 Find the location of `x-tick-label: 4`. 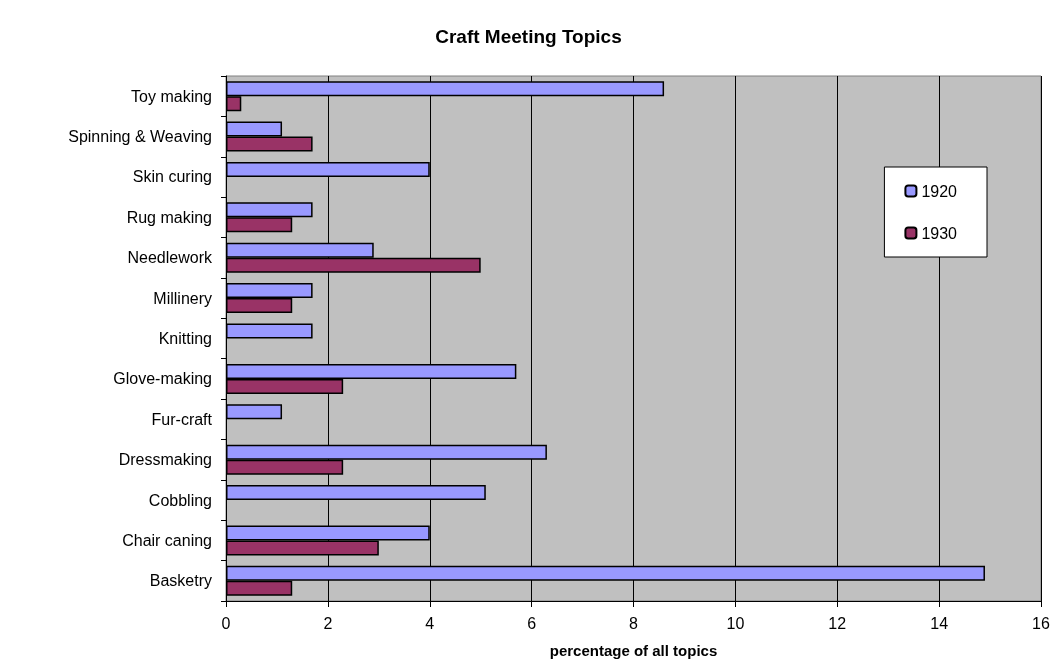

x-tick-label: 4 is located at coordinates (430, 623).